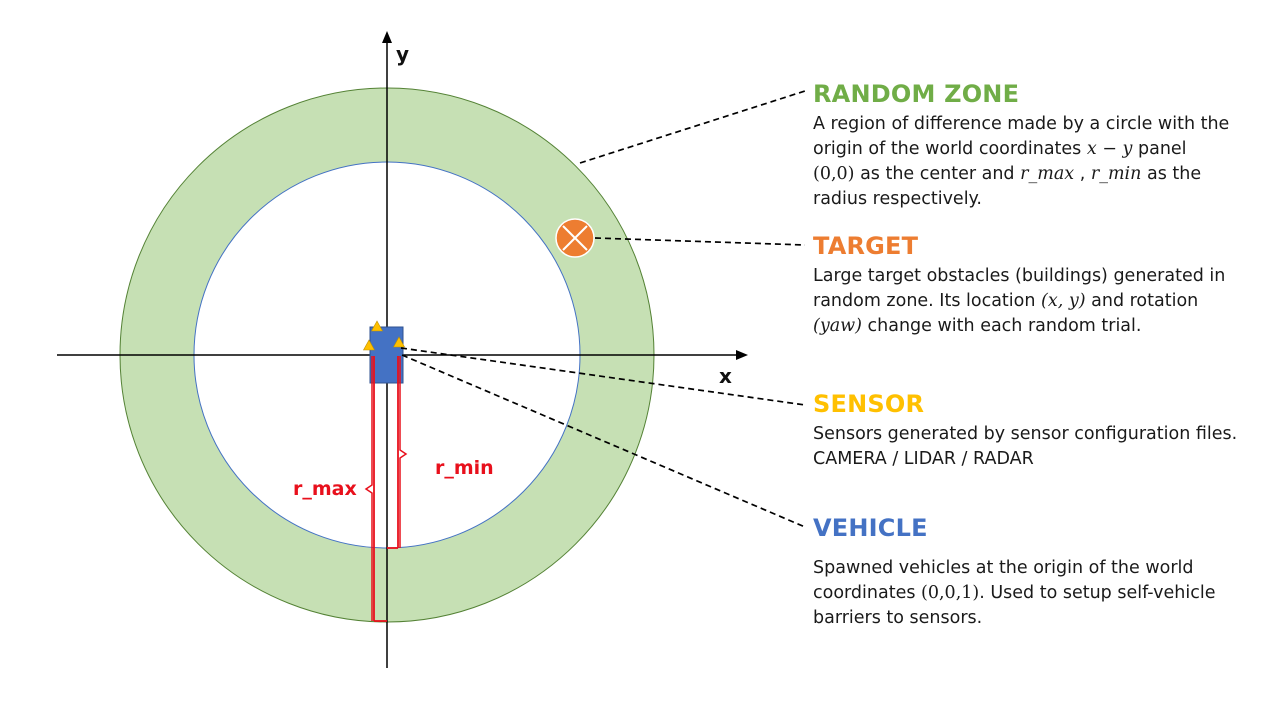 Image resolution: width=1280 pixels, height=720 pixels. I want to click on random-zone-title: RANDOM ZONE, so click(916, 94).